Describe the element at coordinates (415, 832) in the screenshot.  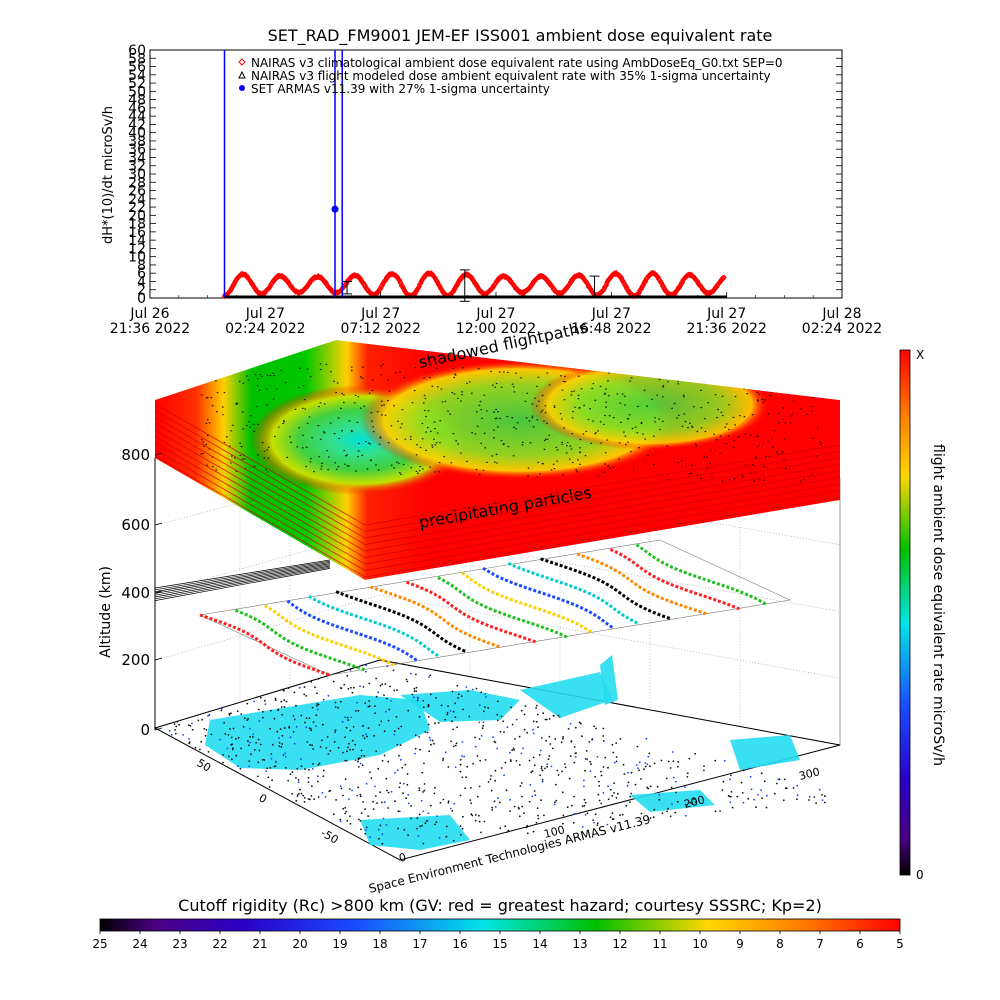
I see `ocean-region` at that location.